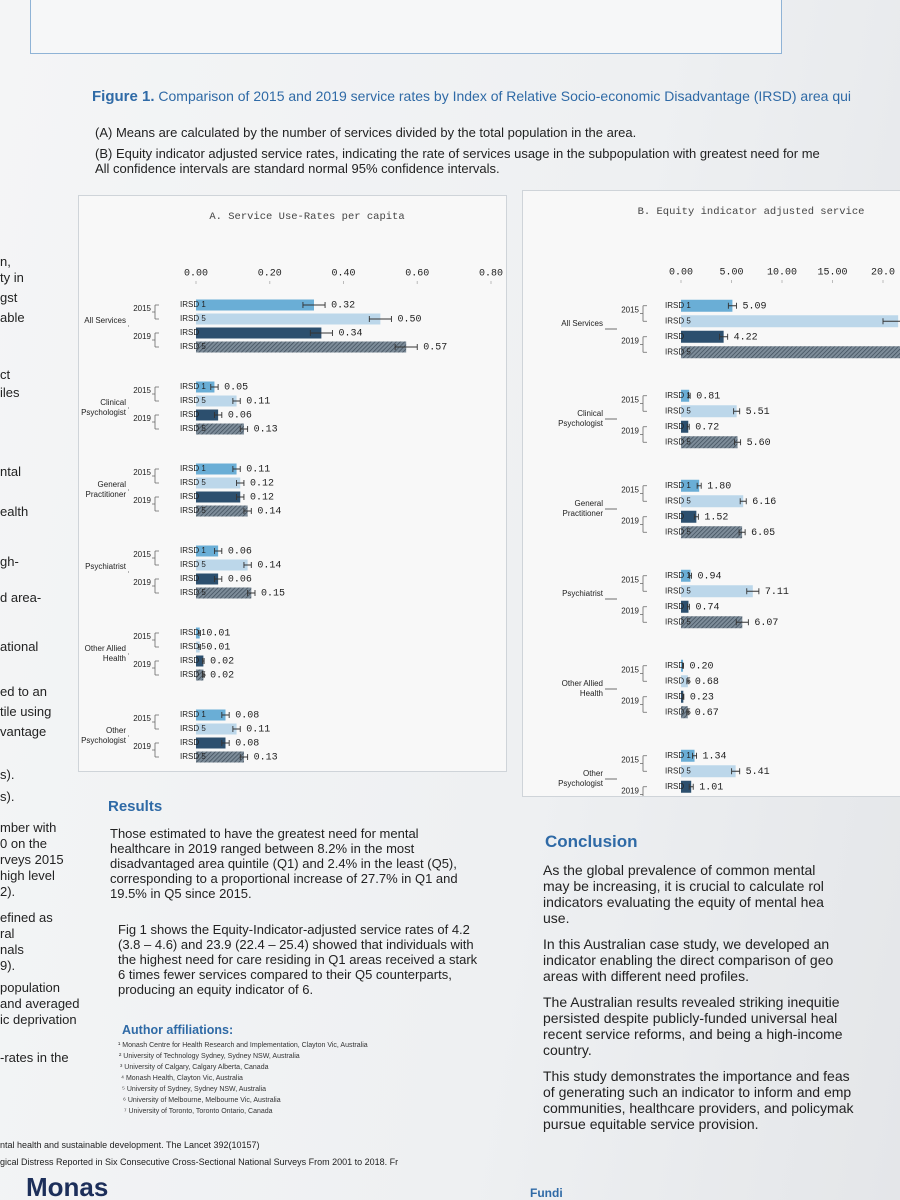 This screenshot has height=1200, width=900. Describe the element at coordinates (135, 806) in the screenshot. I see `results-heading: Results` at that location.